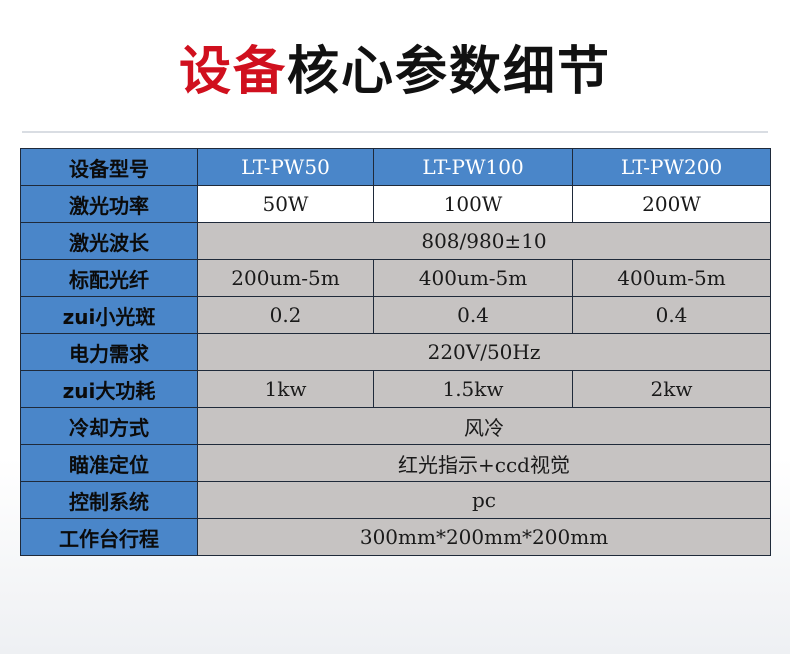 Image resolution: width=790 pixels, height=654 pixels. I want to click on row-label: 瞄准定位, so click(109, 463).